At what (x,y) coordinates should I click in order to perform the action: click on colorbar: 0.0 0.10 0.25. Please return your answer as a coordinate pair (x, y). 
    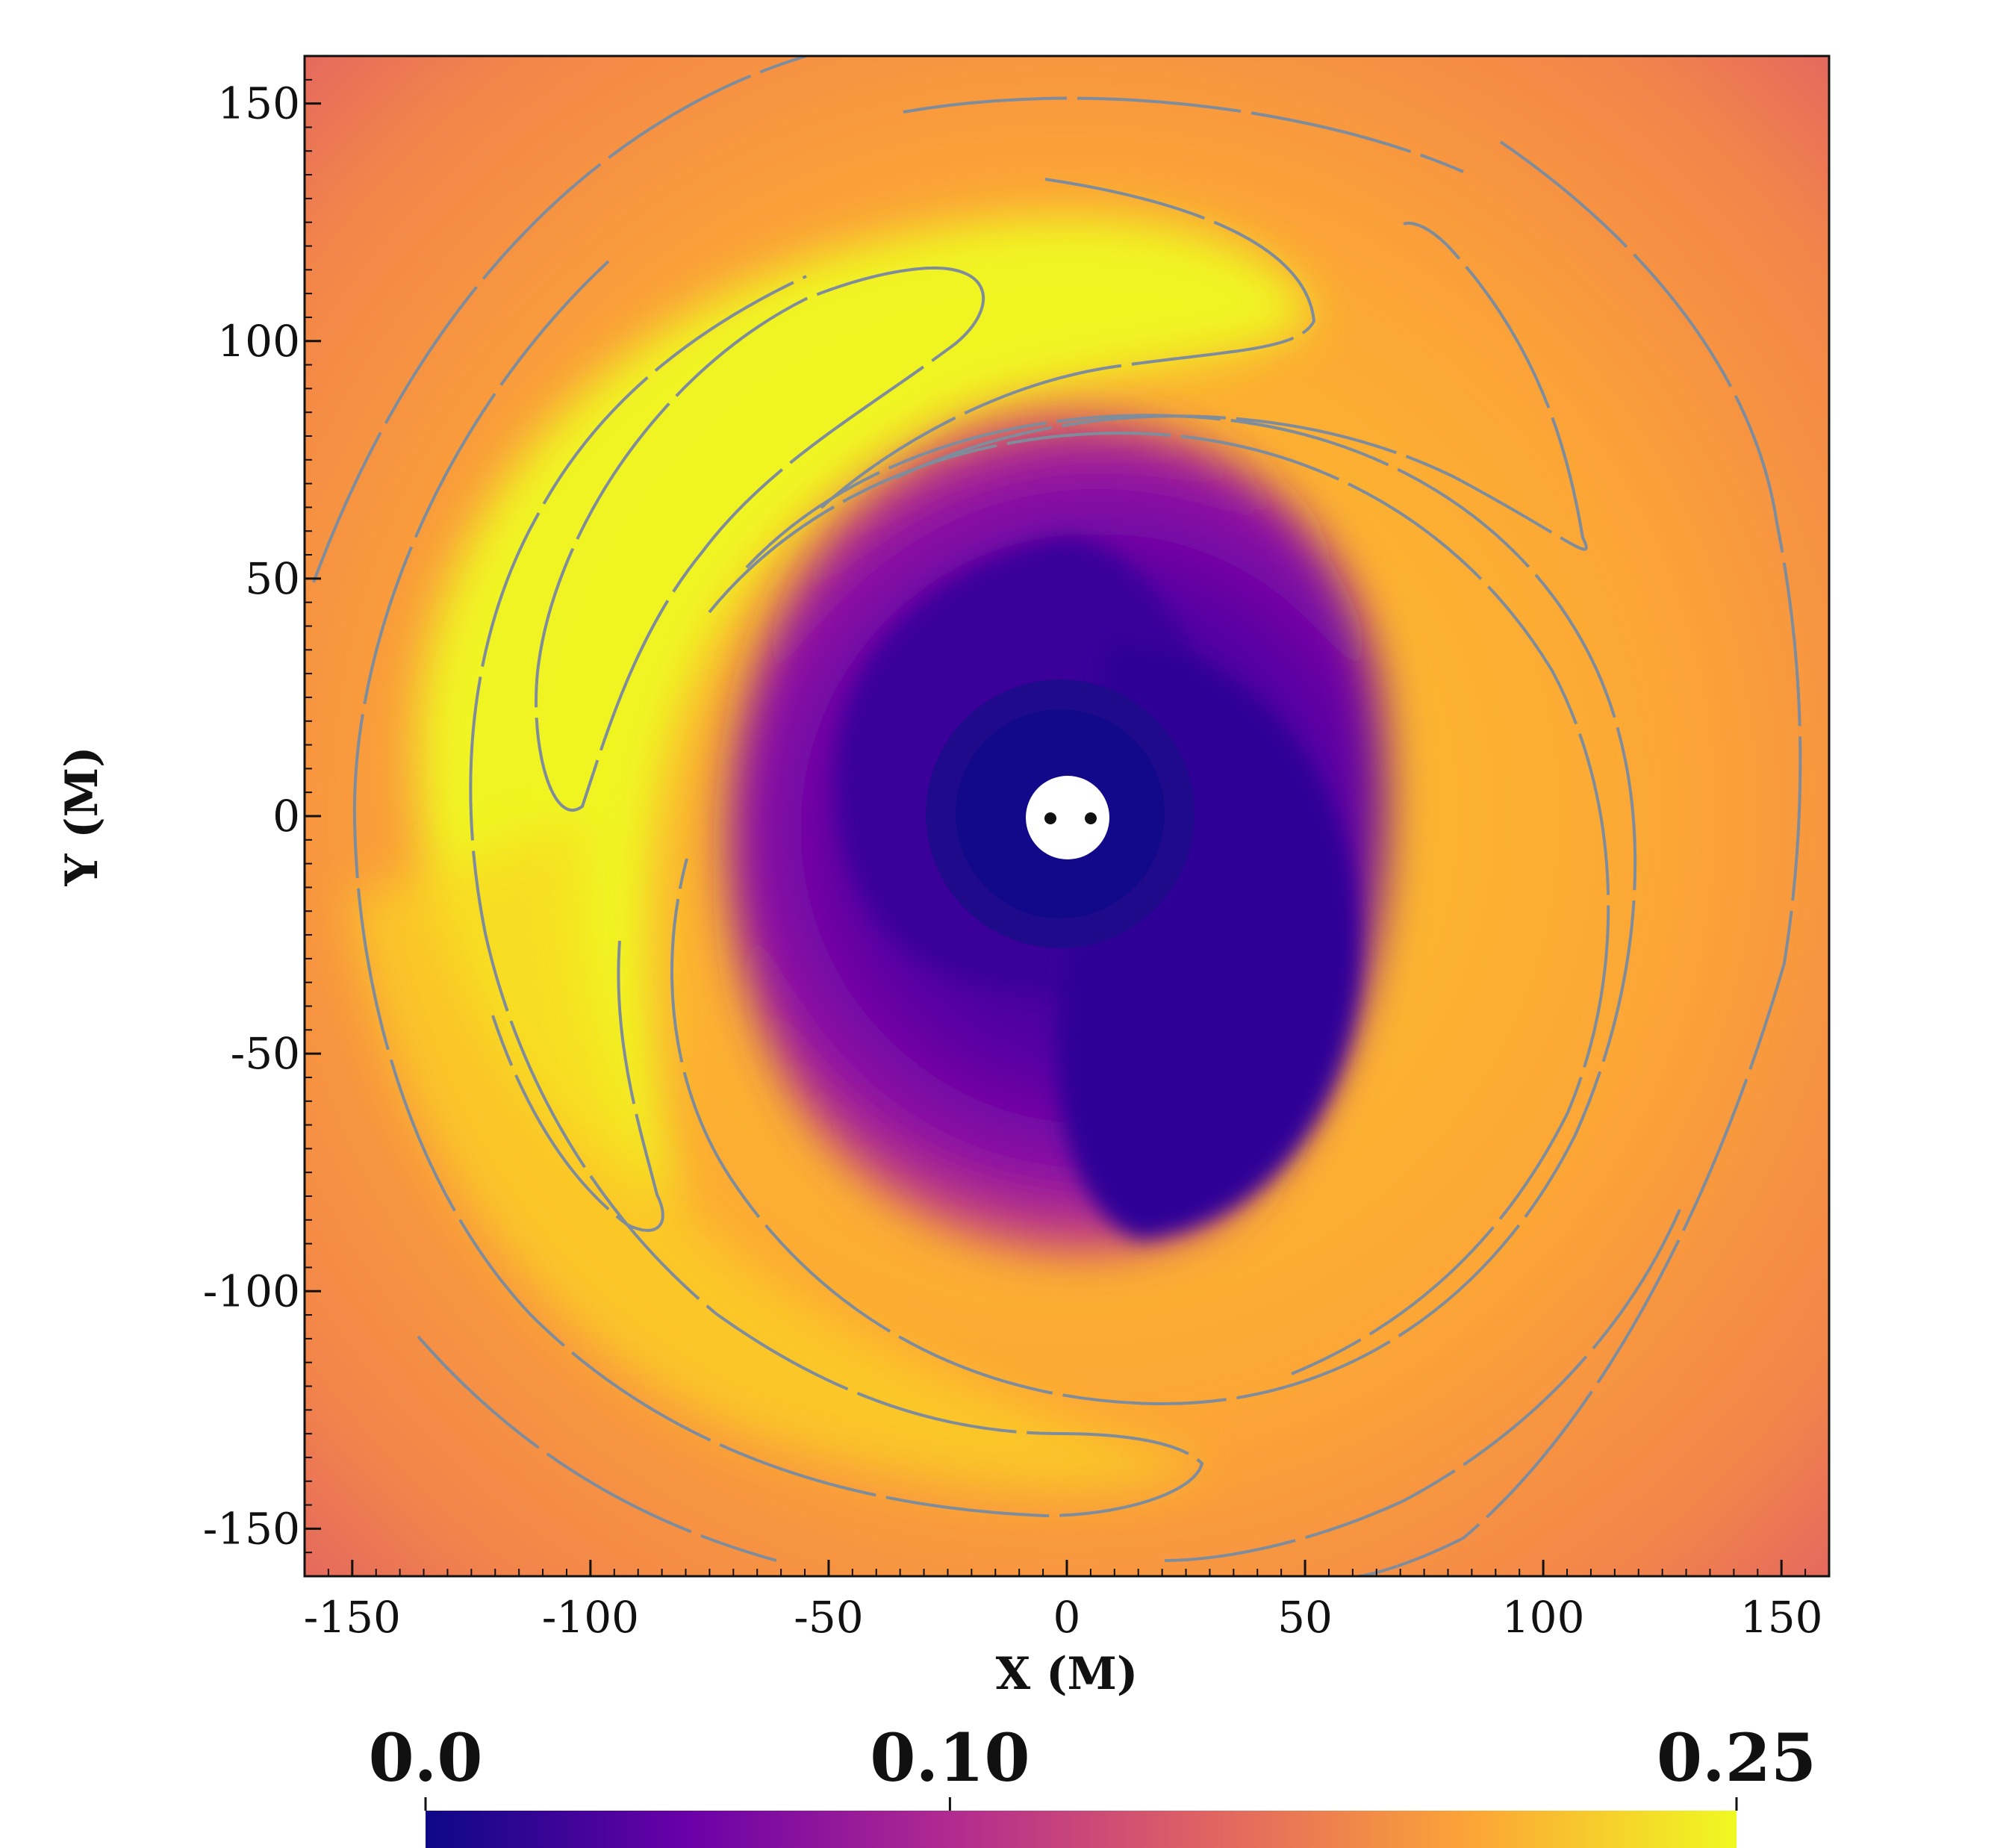
    Looking at the image, I should click on (1092, 1783).